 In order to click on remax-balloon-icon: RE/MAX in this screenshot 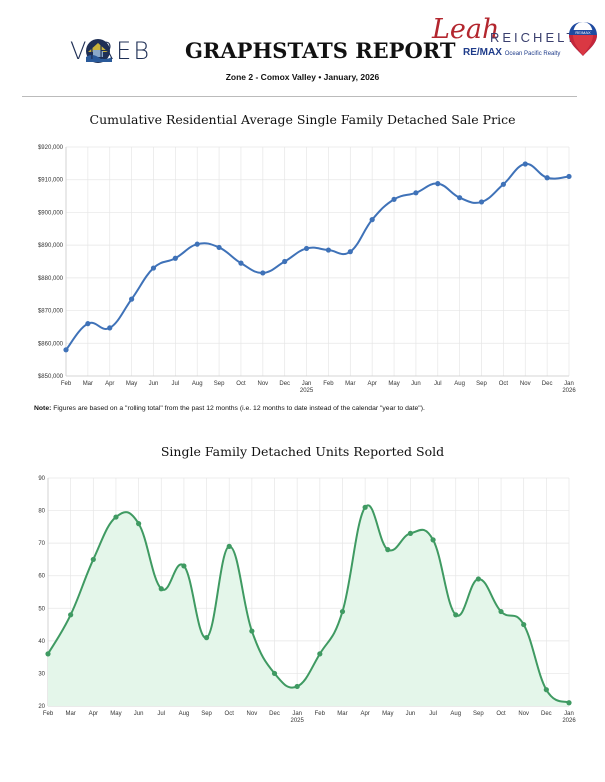, I will do `click(583, 39)`.